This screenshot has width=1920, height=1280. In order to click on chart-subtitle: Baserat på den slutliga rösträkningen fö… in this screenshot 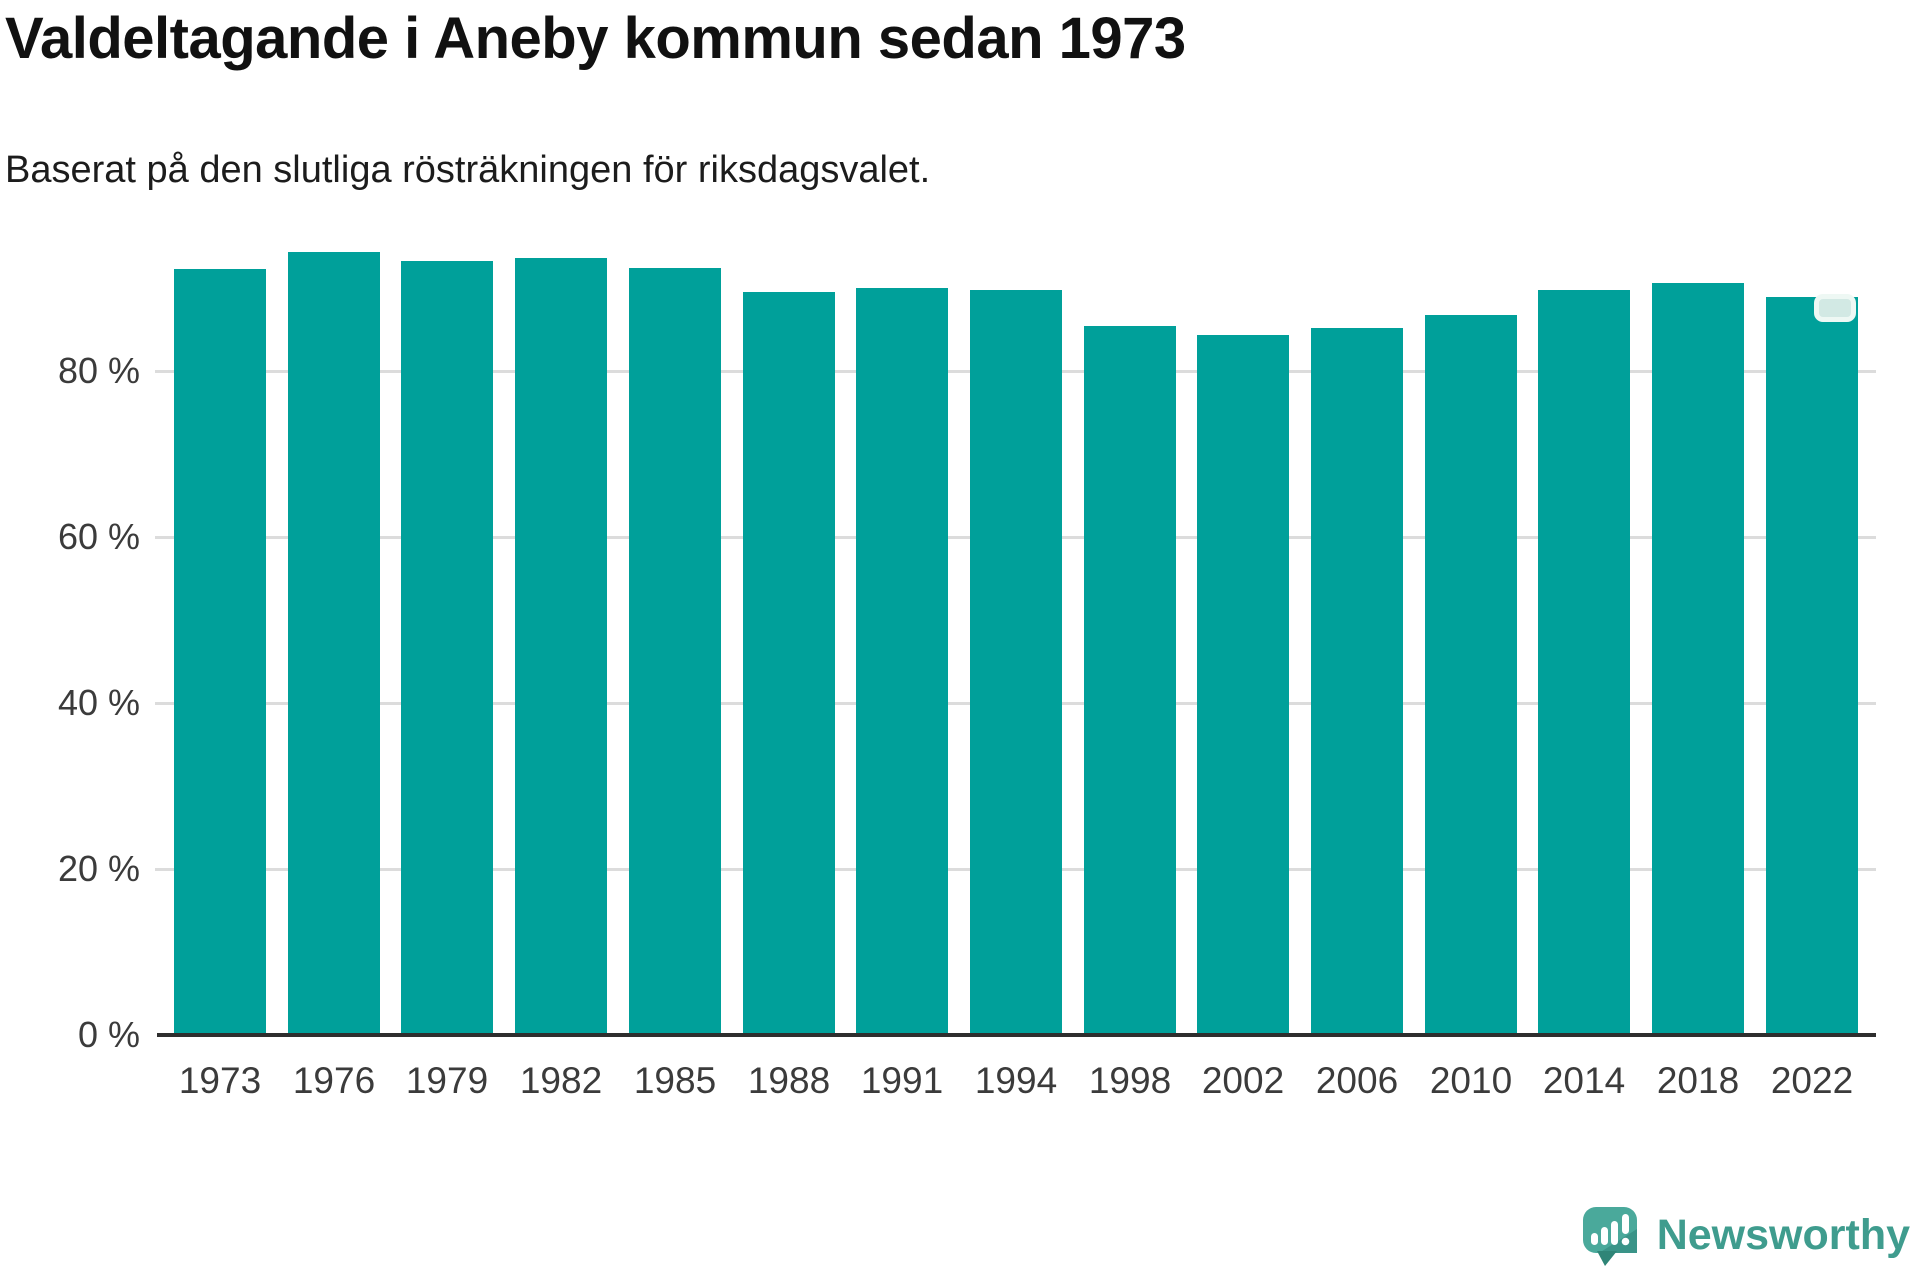, I will do `click(468, 170)`.